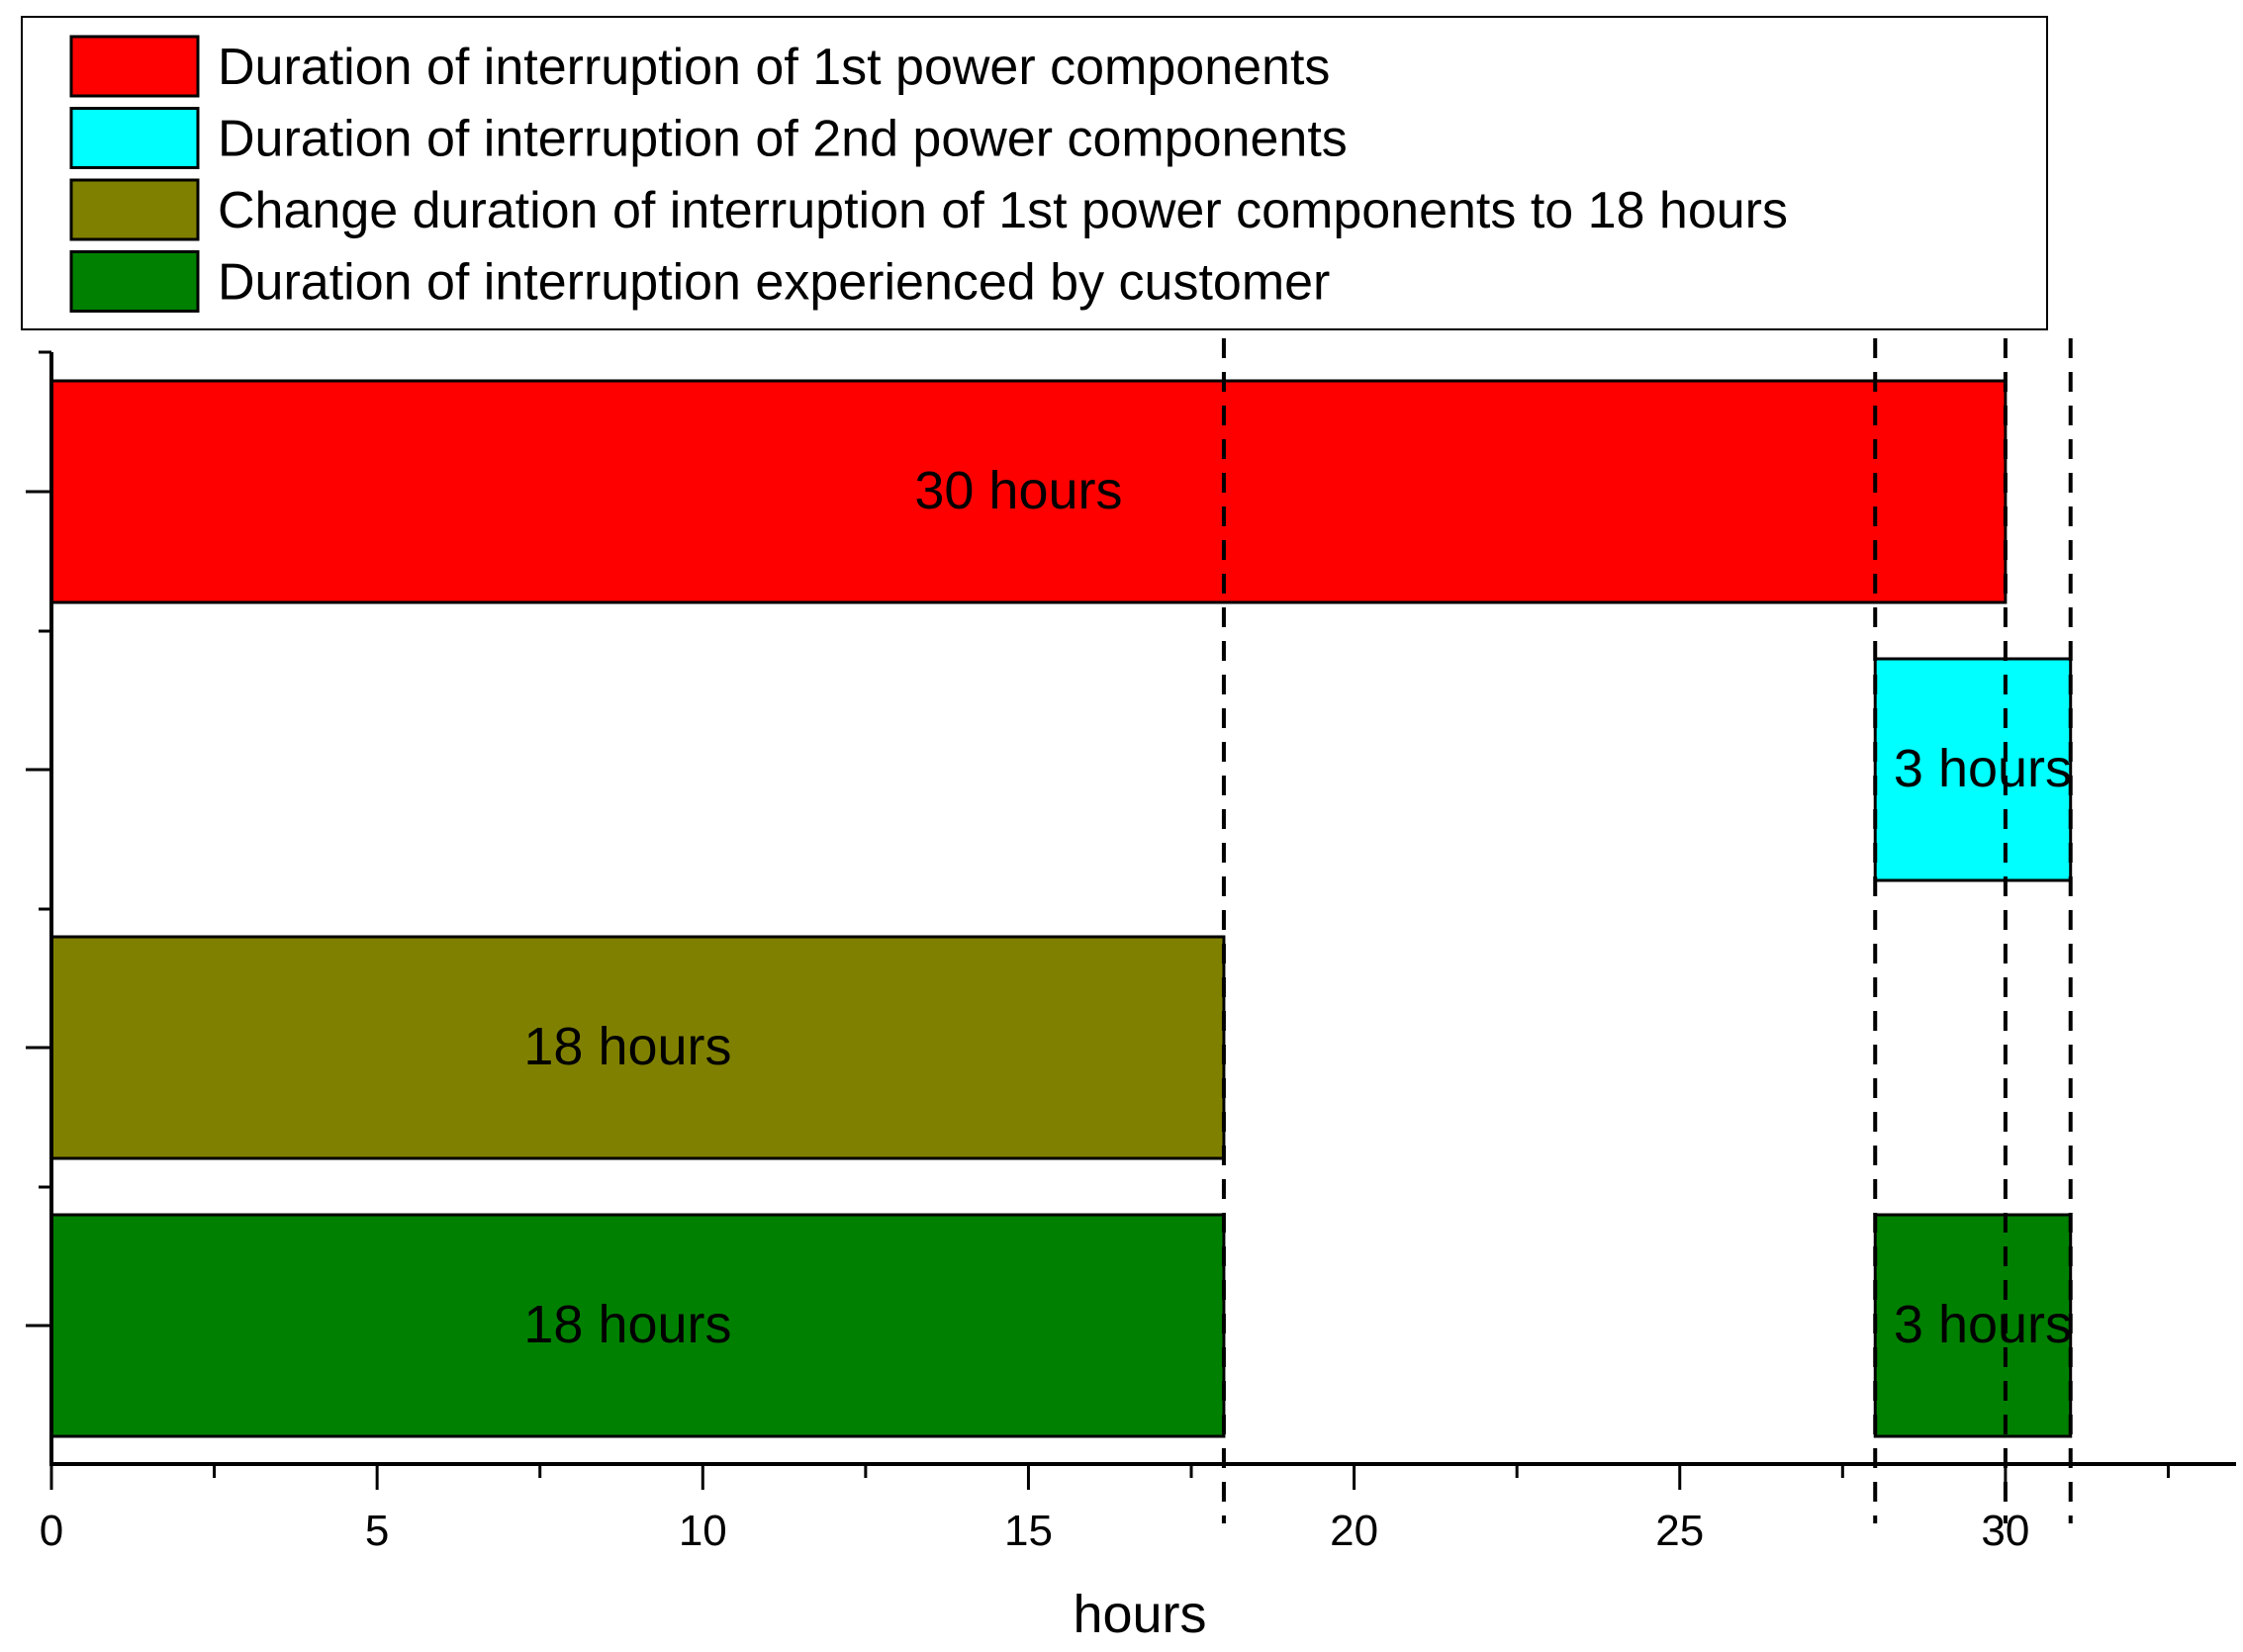  Describe the element at coordinates (52, 1531) in the screenshot. I see `x-tick-label: 0` at that location.